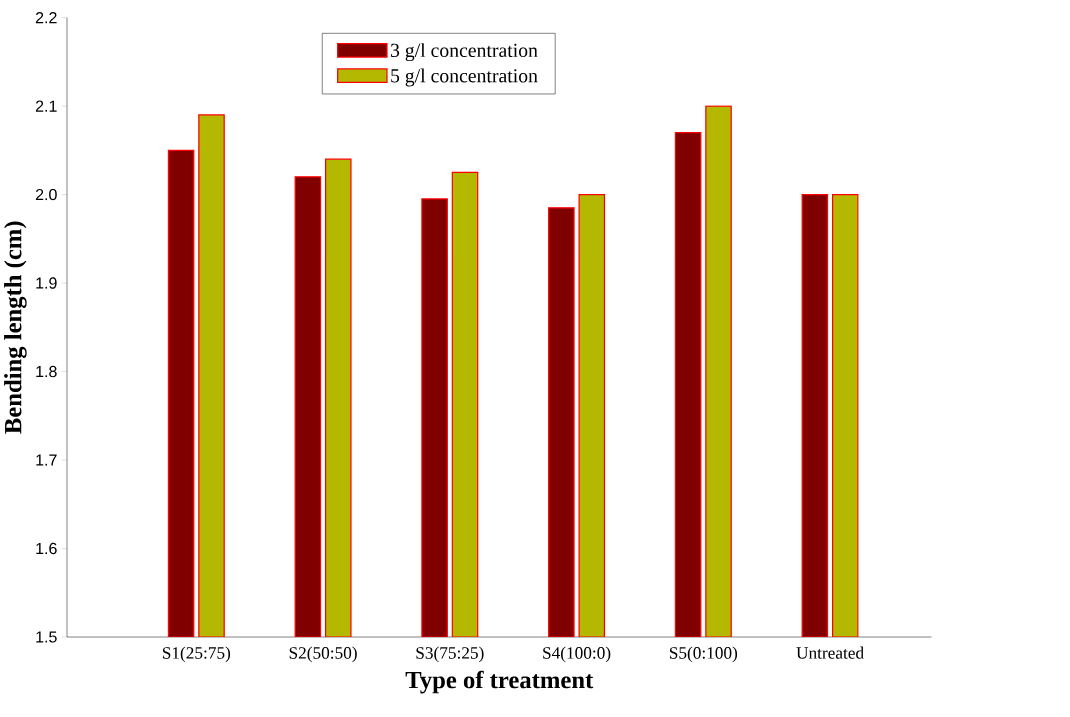 The image size is (1070, 717). What do you see at coordinates (464, 51) in the screenshot?
I see `legend-label: 3 g/l concentration` at bounding box center [464, 51].